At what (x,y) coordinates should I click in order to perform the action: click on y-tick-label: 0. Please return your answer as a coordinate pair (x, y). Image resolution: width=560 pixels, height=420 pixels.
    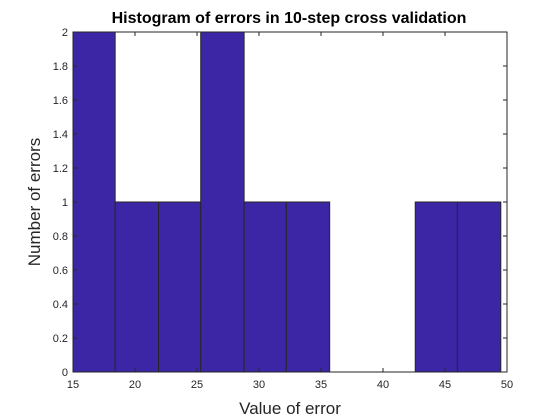
    Looking at the image, I should click on (65, 373).